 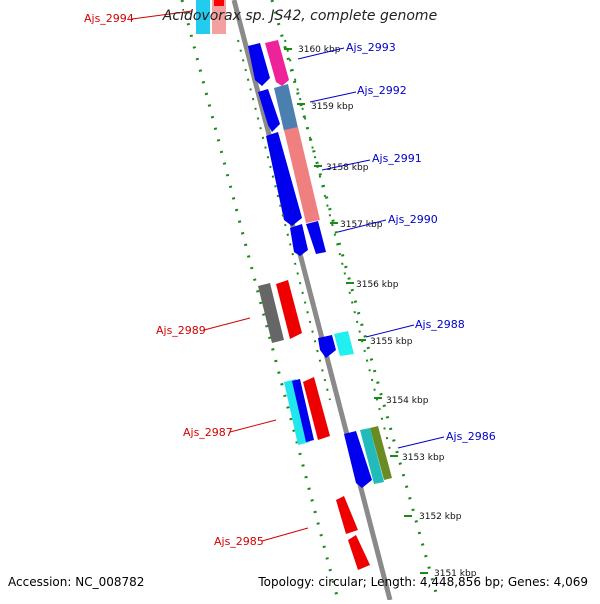 What do you see at coordinates (377, 285) in the screenshot?
I see `tick-label: 3156 kbp` at bounding box center [377, 285].